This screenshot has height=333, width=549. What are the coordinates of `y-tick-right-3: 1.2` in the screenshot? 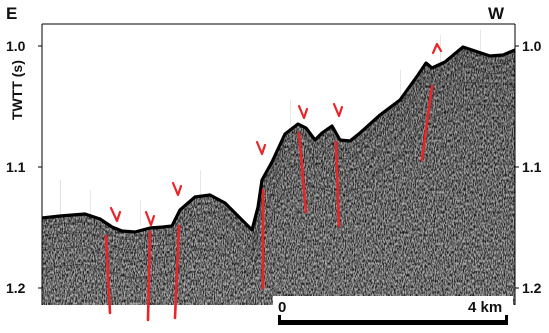 It's located at (532, 288).